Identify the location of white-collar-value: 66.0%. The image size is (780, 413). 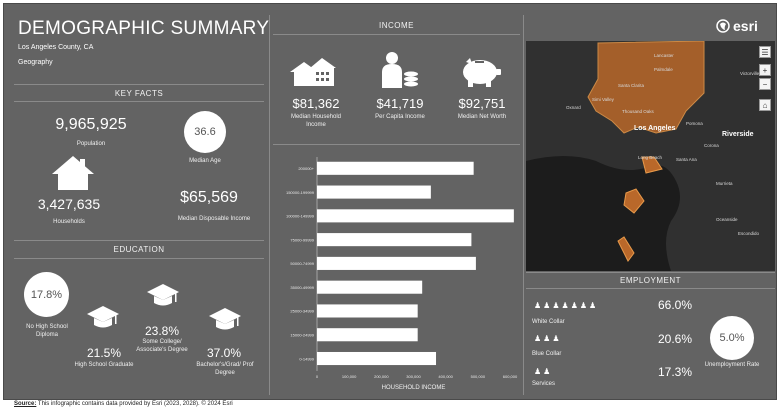
(675, 305).